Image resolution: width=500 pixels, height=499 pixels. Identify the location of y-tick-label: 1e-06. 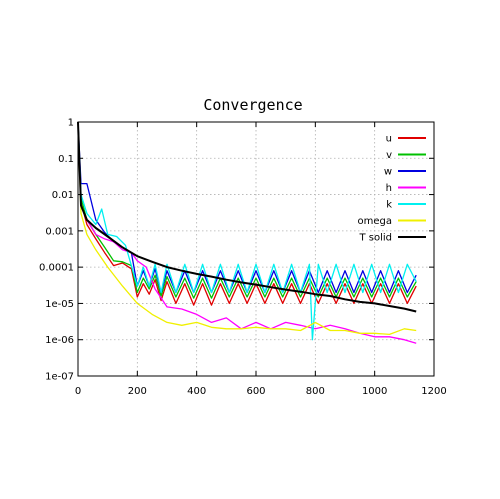
(59, 340).